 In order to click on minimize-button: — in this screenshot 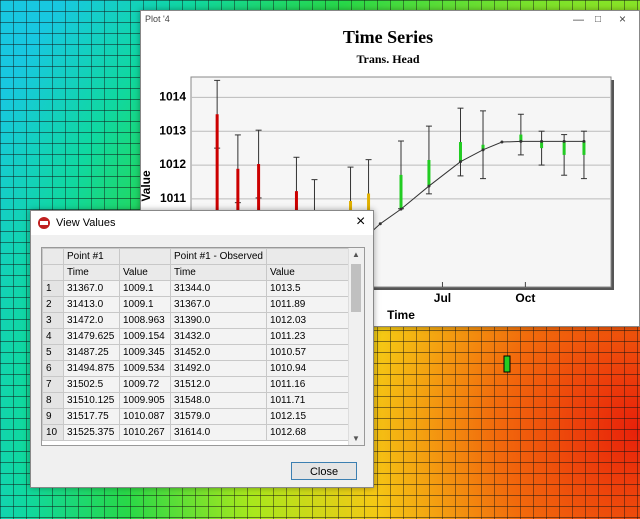, I will do `click(578, 20)`.